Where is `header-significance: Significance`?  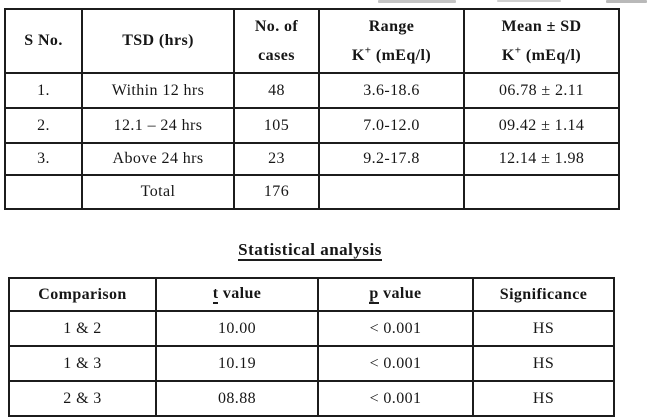
header-significance: Significance is located at coordinates (543, 294).